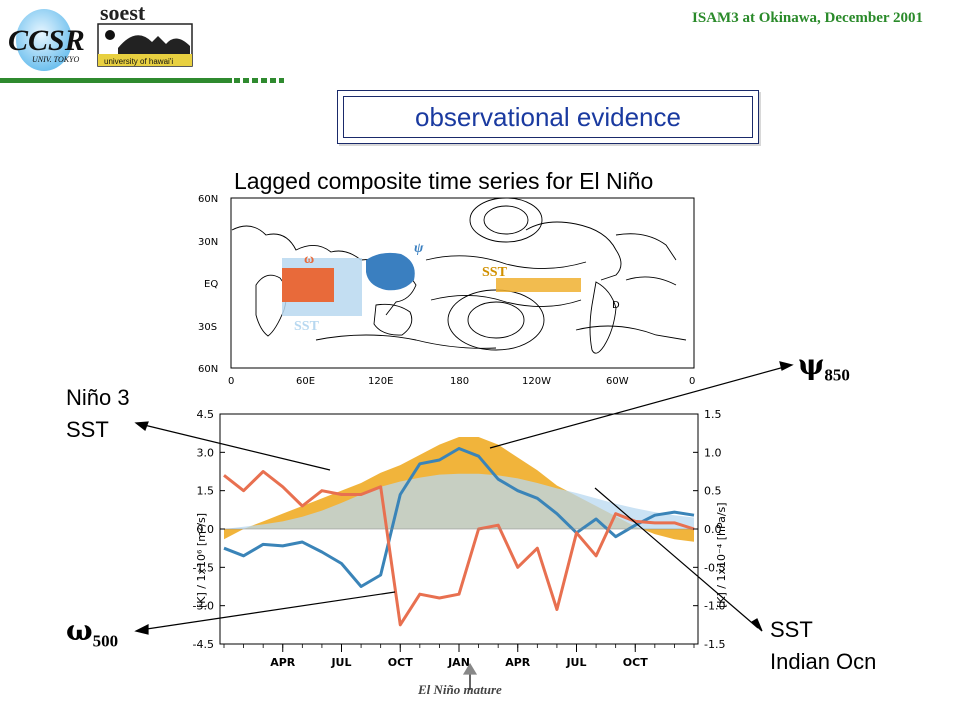  What do you see at coordinates (713, 452) in the screenshot?
I see `right-tick-label: 1.0` at bounding box center [713, 452].